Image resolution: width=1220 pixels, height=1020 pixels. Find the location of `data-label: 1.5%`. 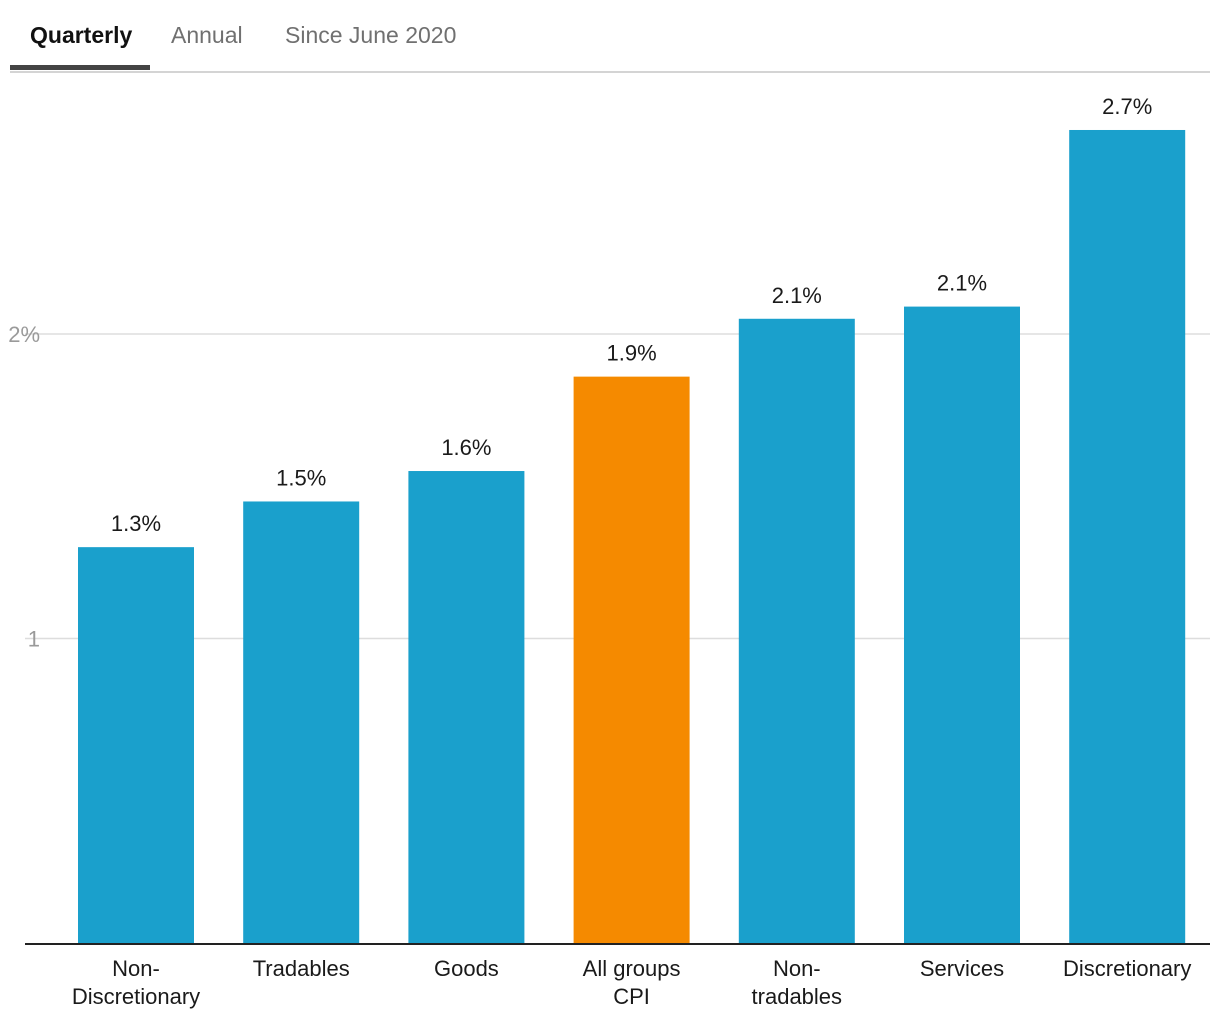

data-label: 1.5% is located at coordinates (301, 477).